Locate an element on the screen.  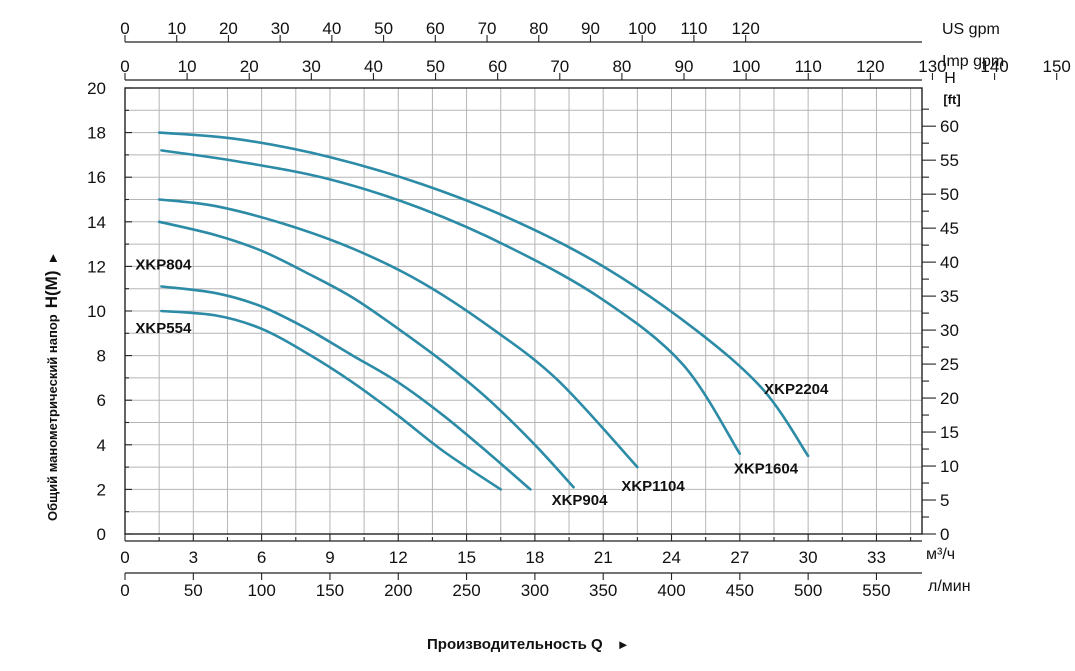
x-m3h-tick-label: 15 is located at coordinates (466, 557).